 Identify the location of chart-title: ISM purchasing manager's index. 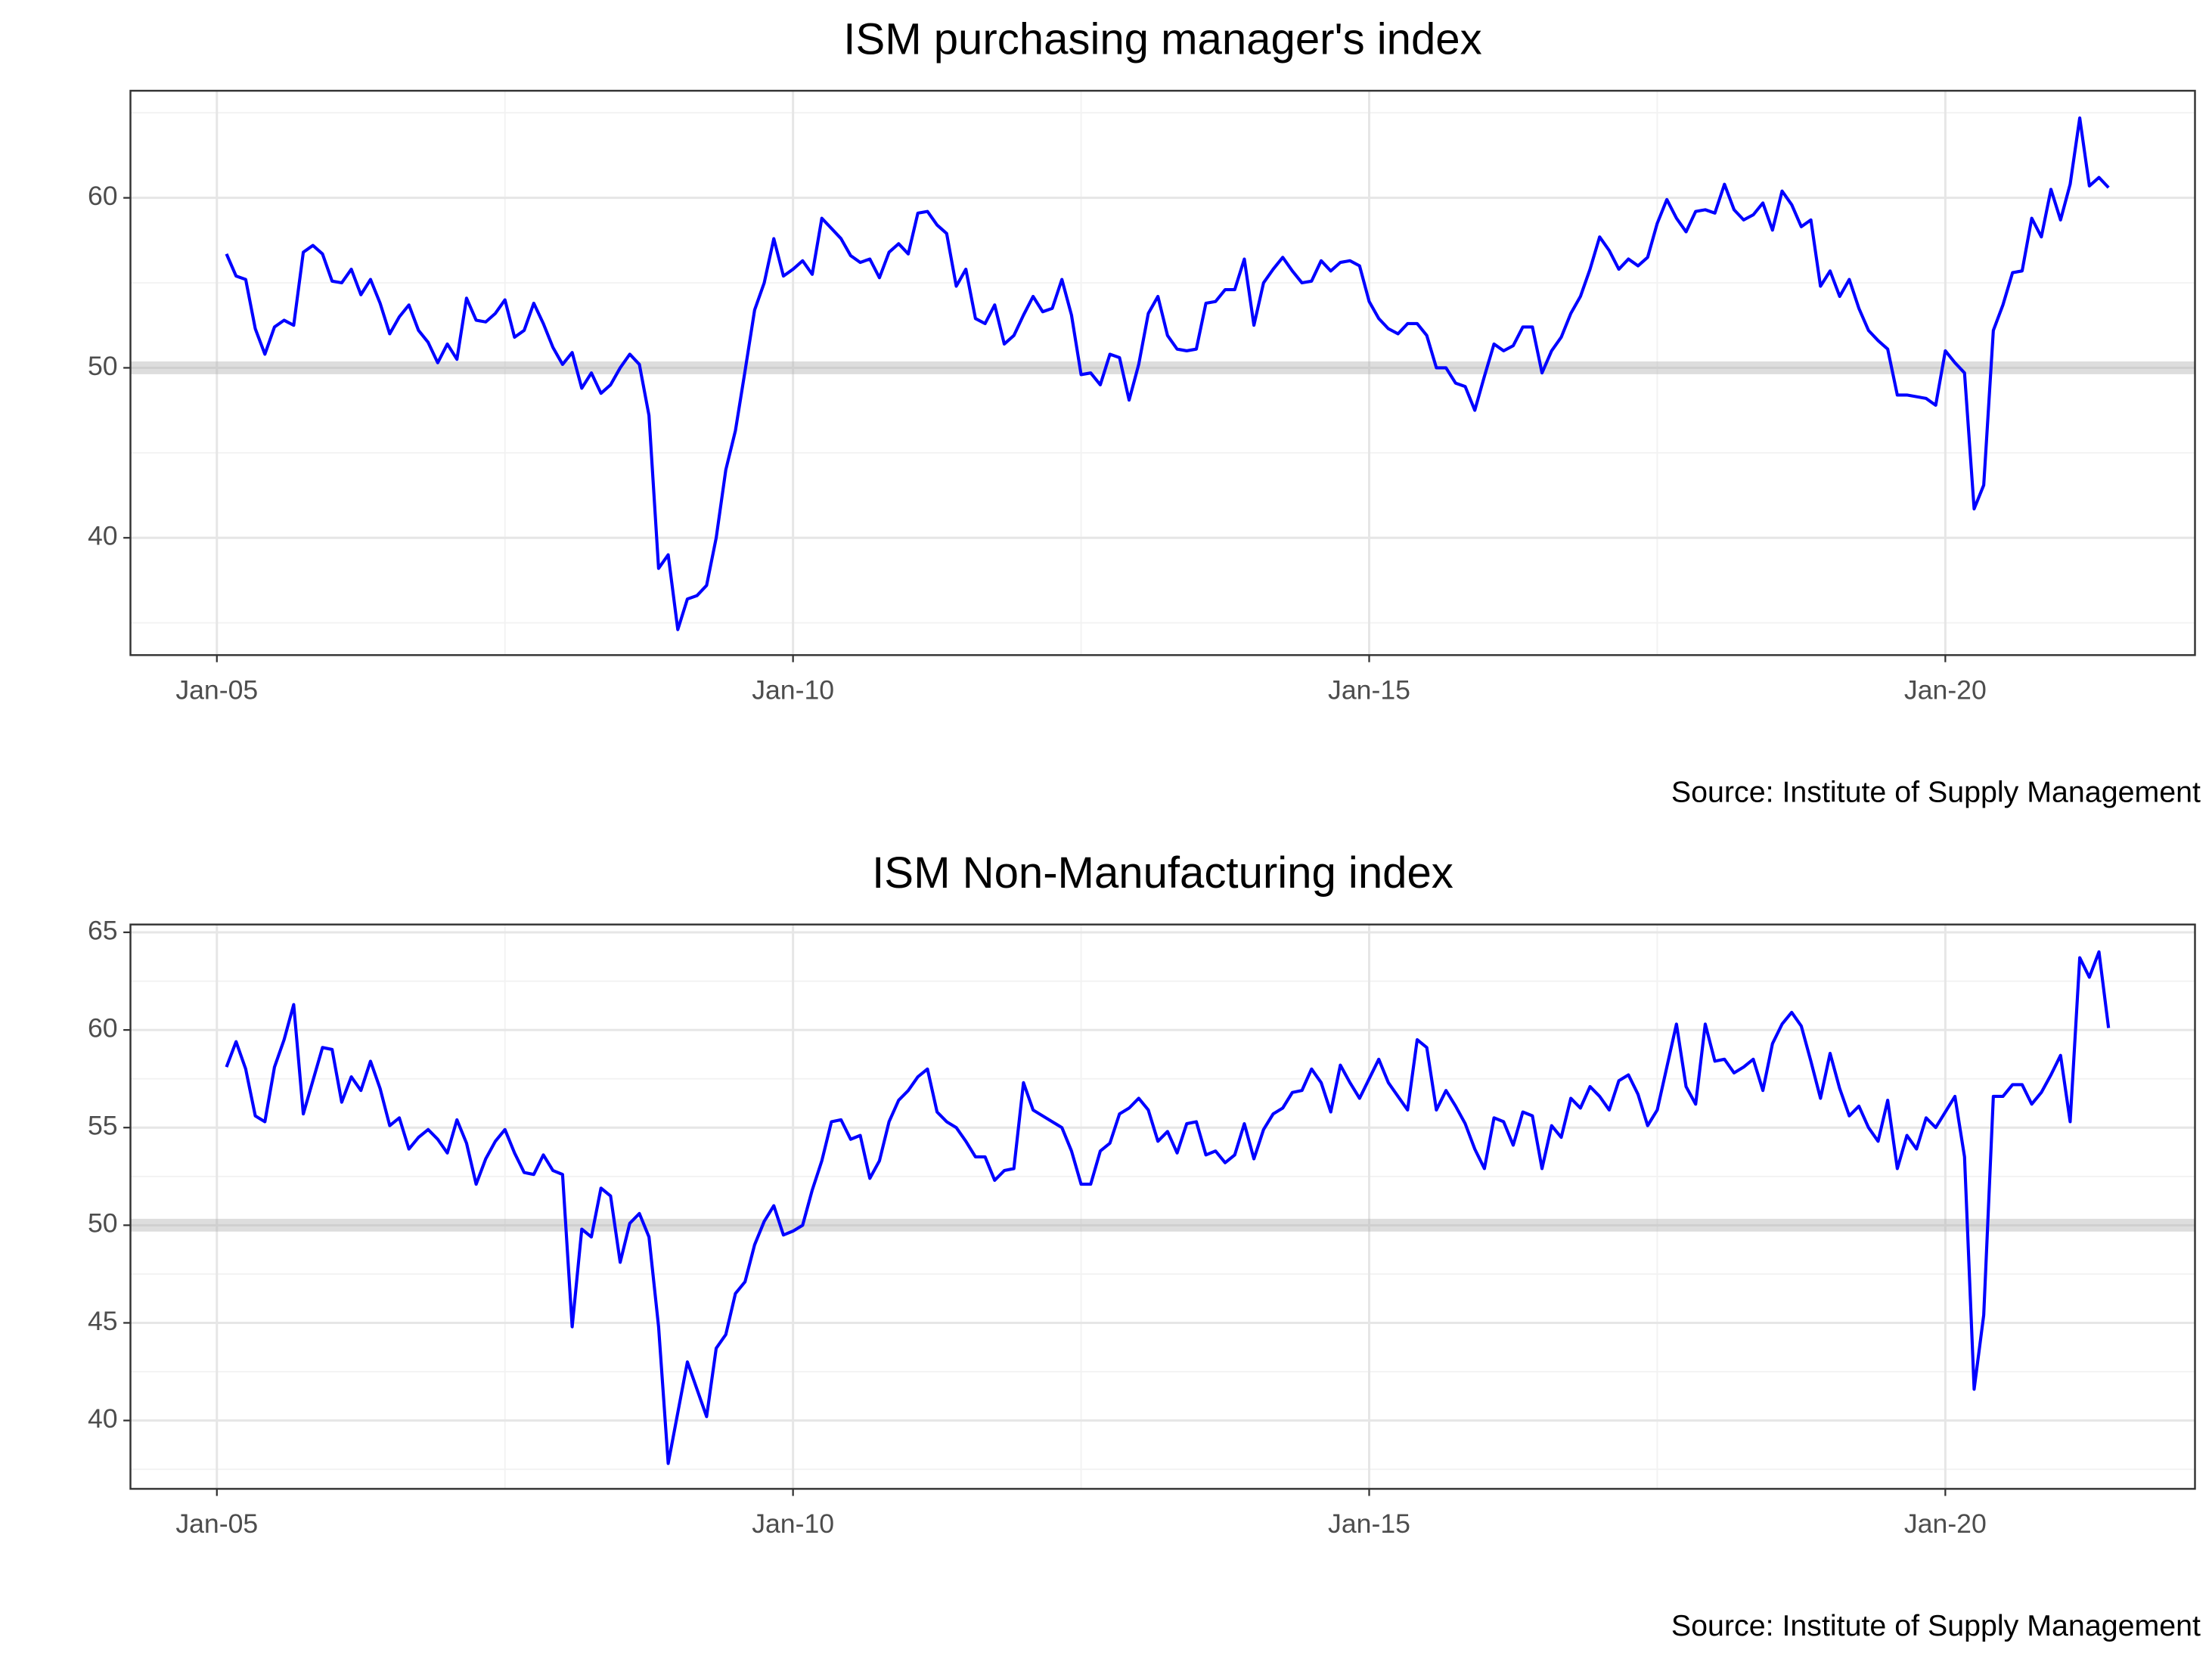
(1162, 39).